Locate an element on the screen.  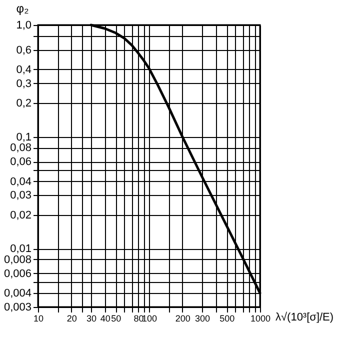
y-tick-label: 0,006 is located at coordinates (18, 274).